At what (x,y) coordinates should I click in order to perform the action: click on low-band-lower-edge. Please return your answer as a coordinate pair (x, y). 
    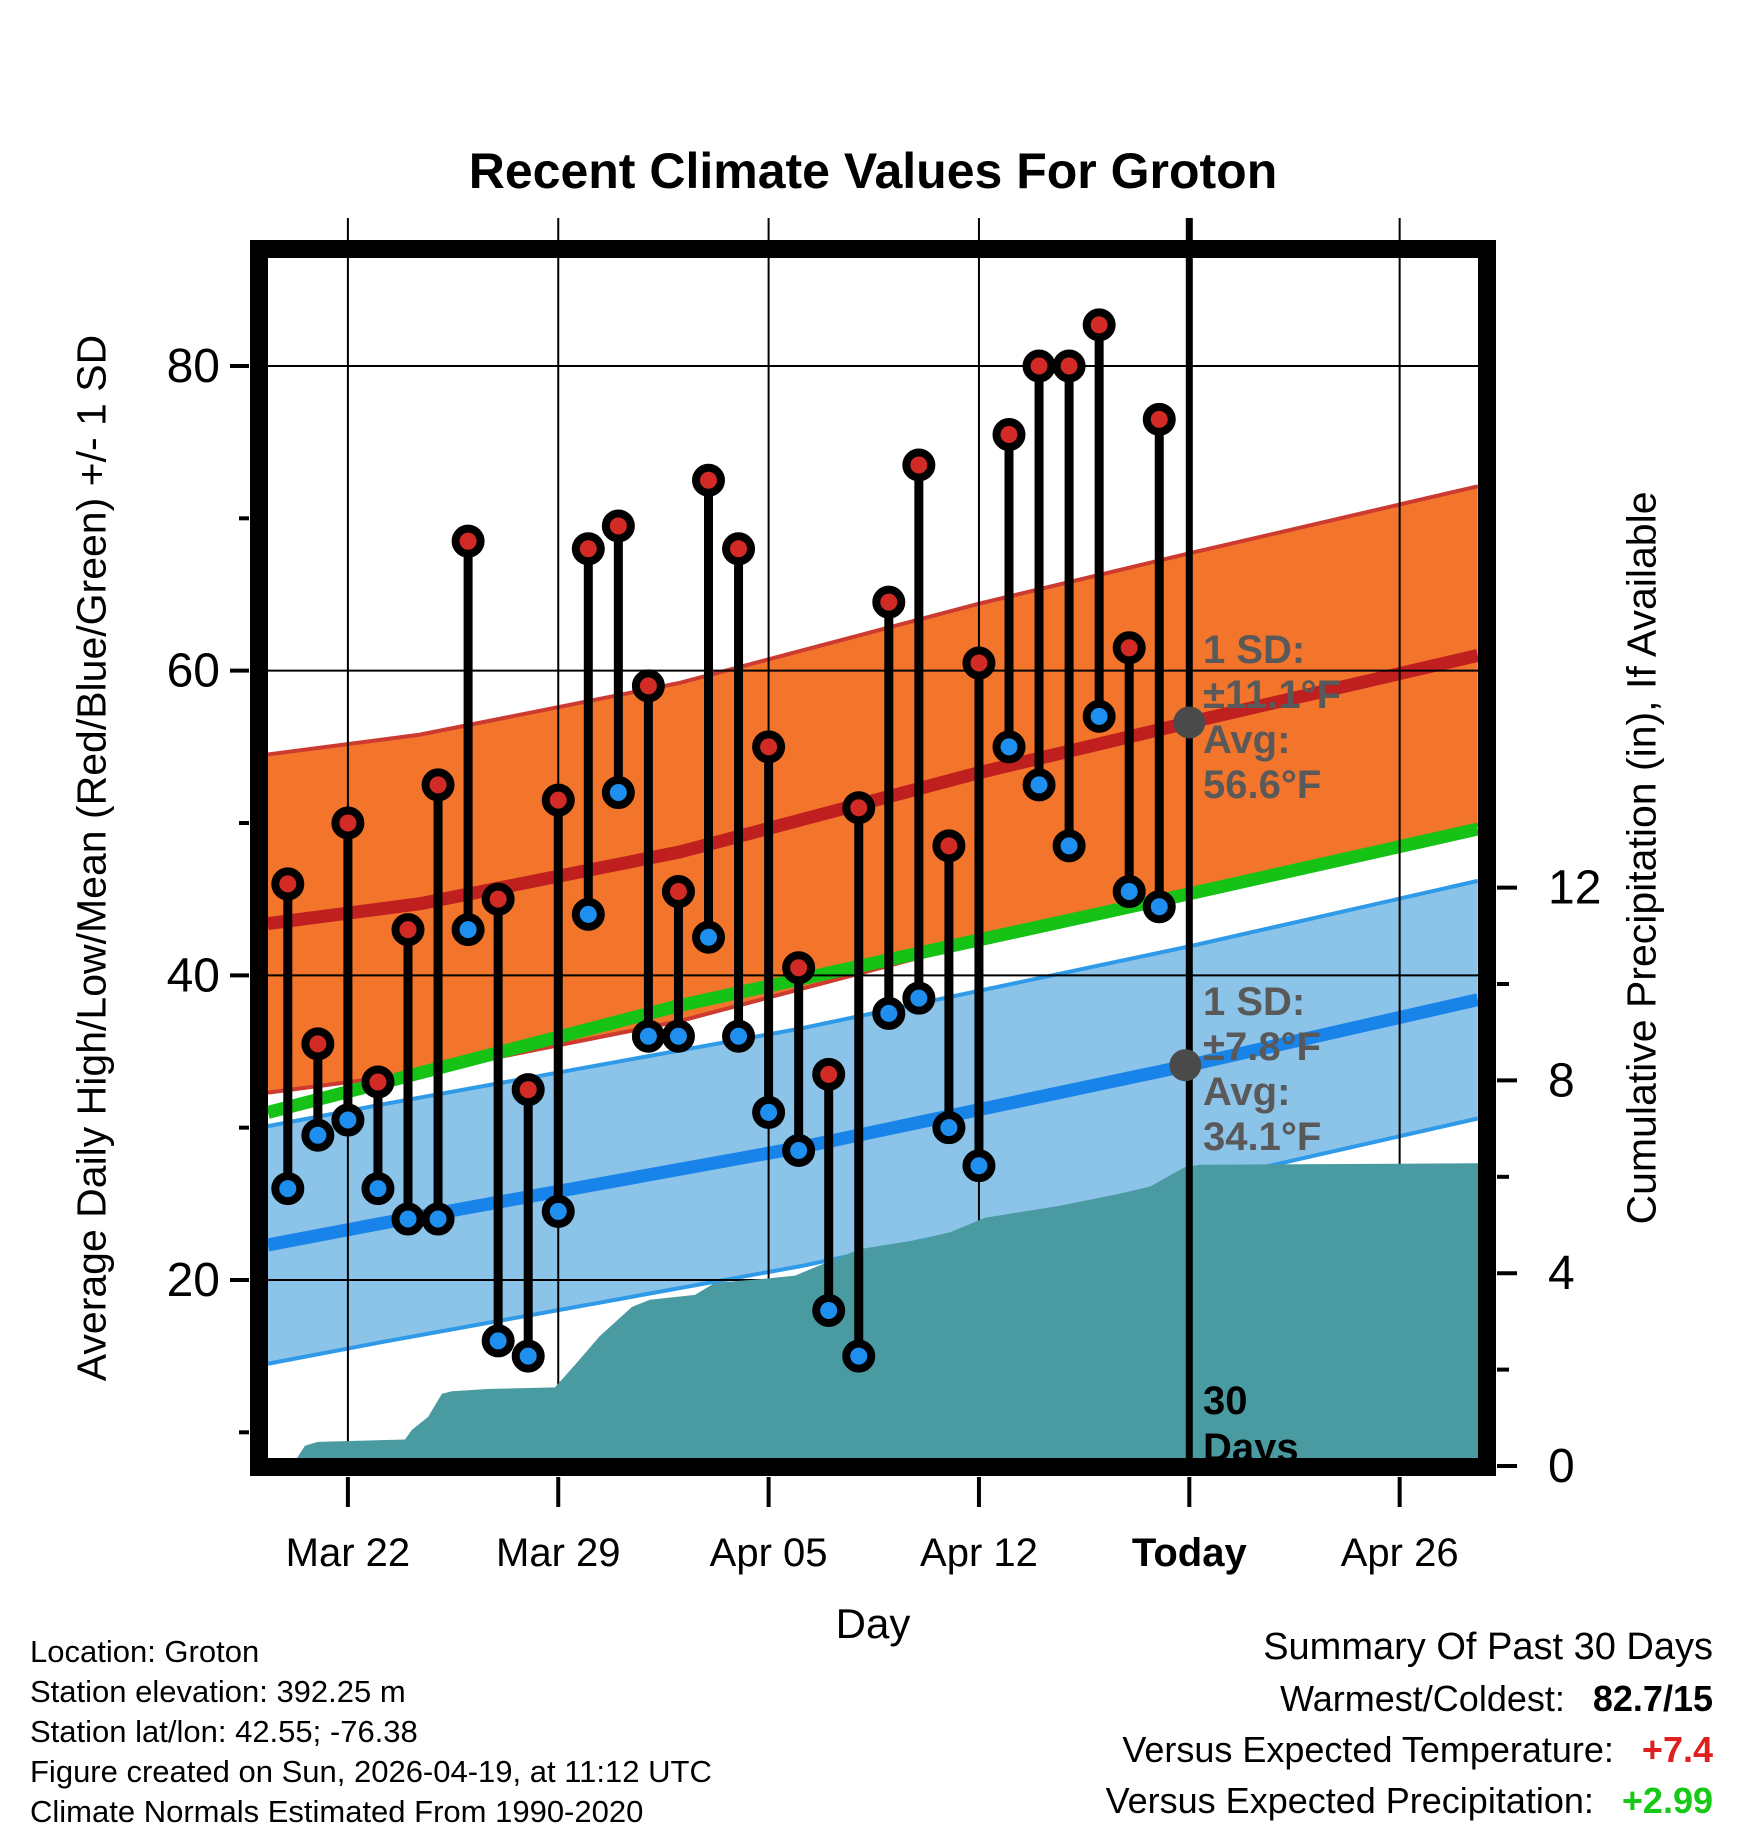
    Looking at the image, I should click on (873, 1241).